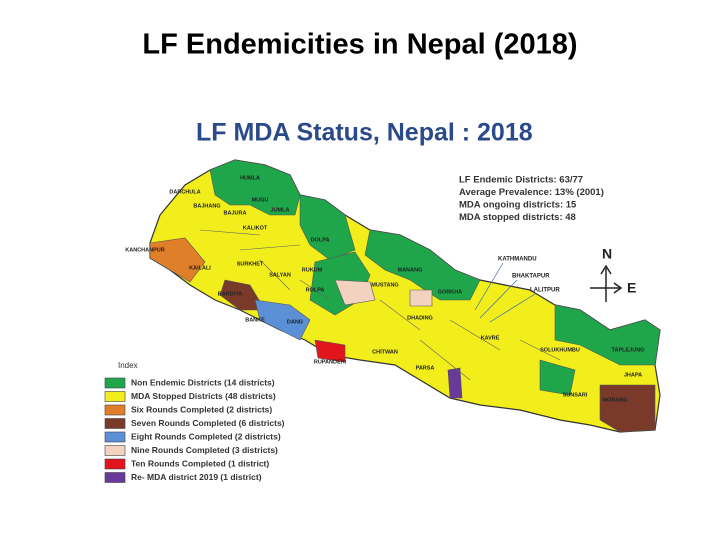 This screenshot has width=720, height=545. What do you see at coordinates (359, 45) in the screenshot?
I see `slide-title: LF Endemicities in Nepal (2018)` at bounding box center [359, 45].